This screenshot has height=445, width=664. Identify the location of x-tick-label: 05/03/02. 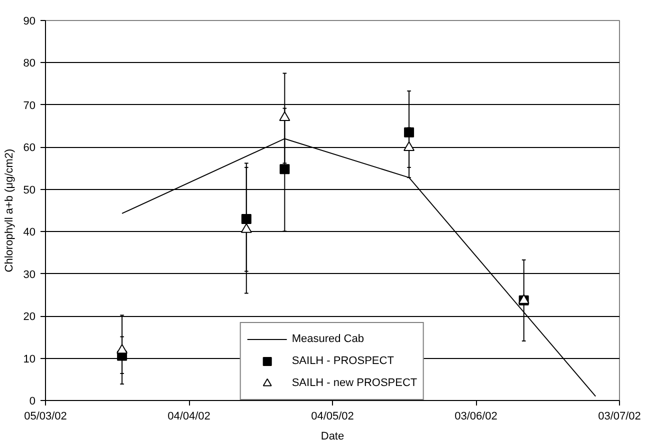
(45, 416).